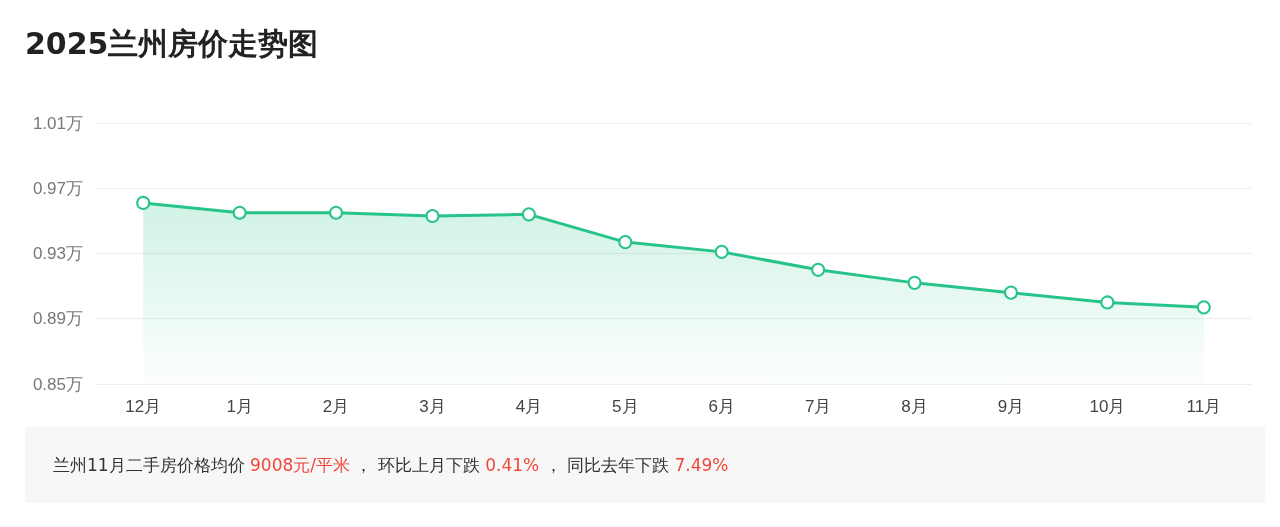 Image resolution: width=1280 pixels, height=527 pixels. Describe the element at coordinates (512, 465) in the screenshot. I see `text: 0.41%` at that location.